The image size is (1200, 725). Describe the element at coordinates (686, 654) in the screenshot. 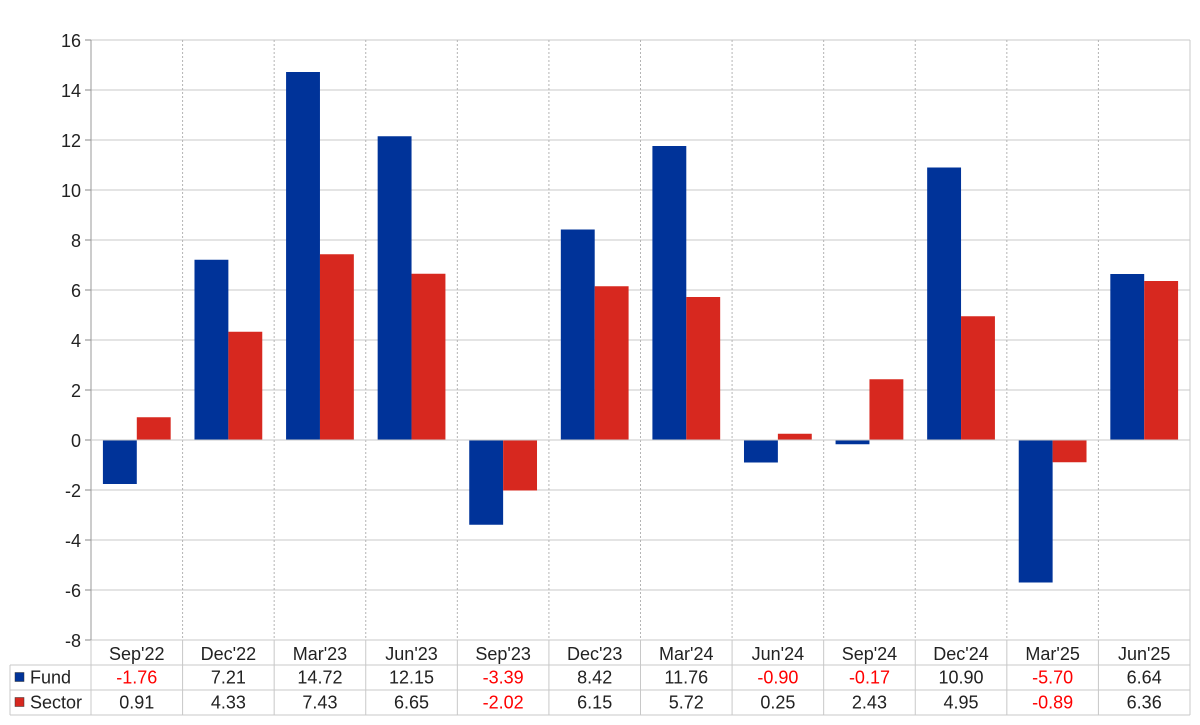

I see `x-tick-label: Mar'24` at that location.